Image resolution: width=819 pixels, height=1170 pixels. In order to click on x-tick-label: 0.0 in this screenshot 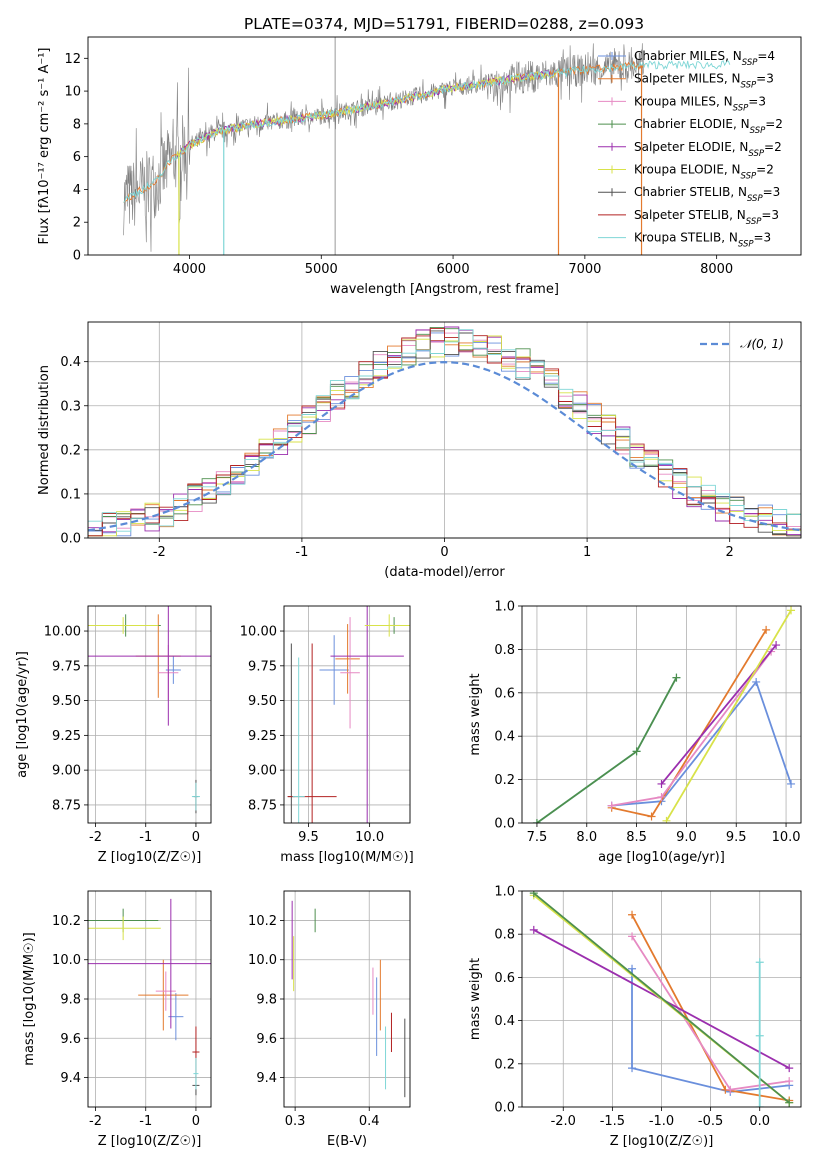, I will do `click(759, 1121)`.